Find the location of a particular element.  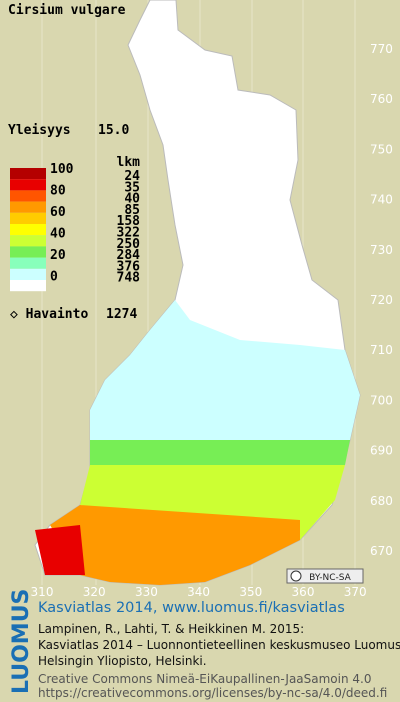

badge-box is located at coordinates (325, 576).